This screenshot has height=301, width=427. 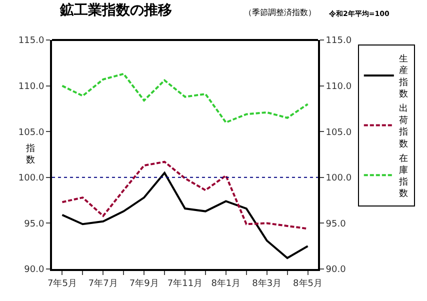 I want to click on legend-label: 出荷指数, so click(x=403, y=126).